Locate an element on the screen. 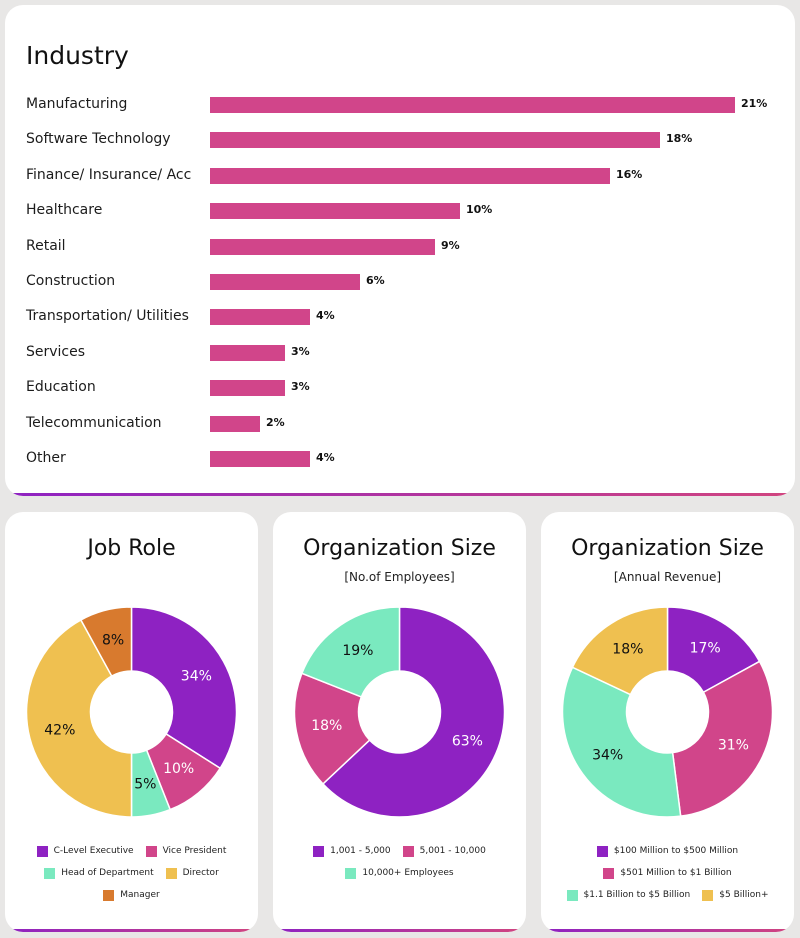  legend-item-1-1-billion-to-5-billion: $1.1 Billion to $5 Billion is located at coordinates (628, 895).